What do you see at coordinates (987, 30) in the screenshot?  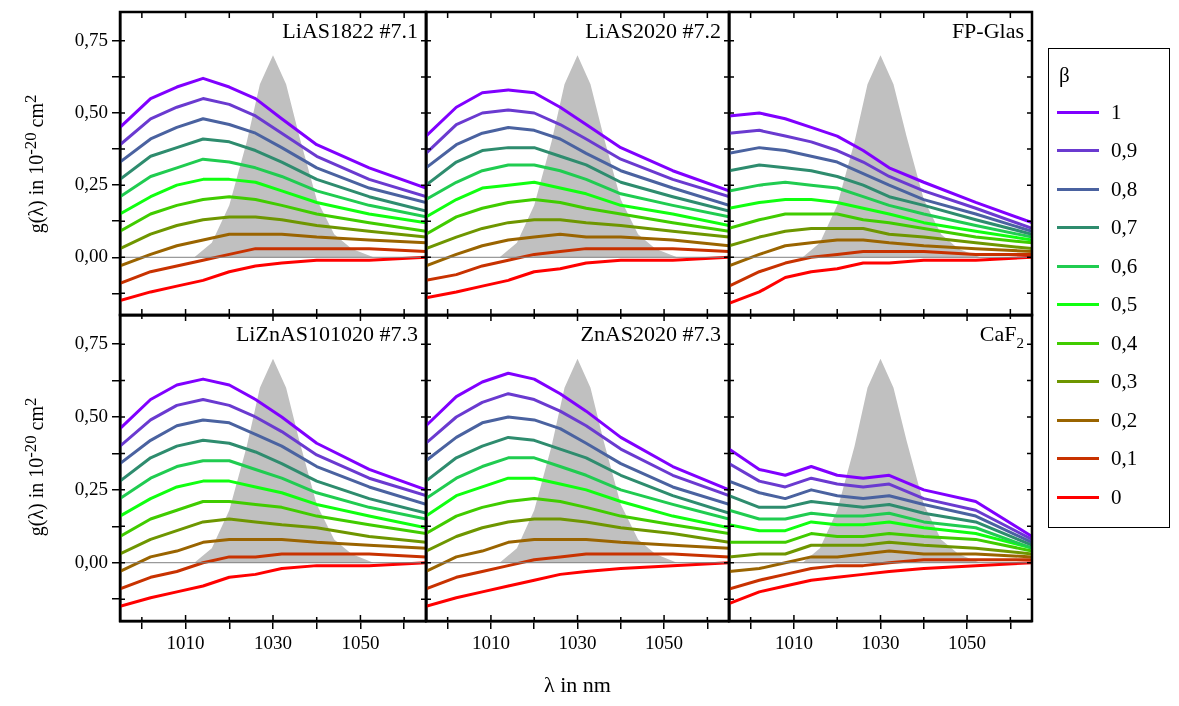 I see `chart-title: FP-Glas` at bounding box center [987, 30].